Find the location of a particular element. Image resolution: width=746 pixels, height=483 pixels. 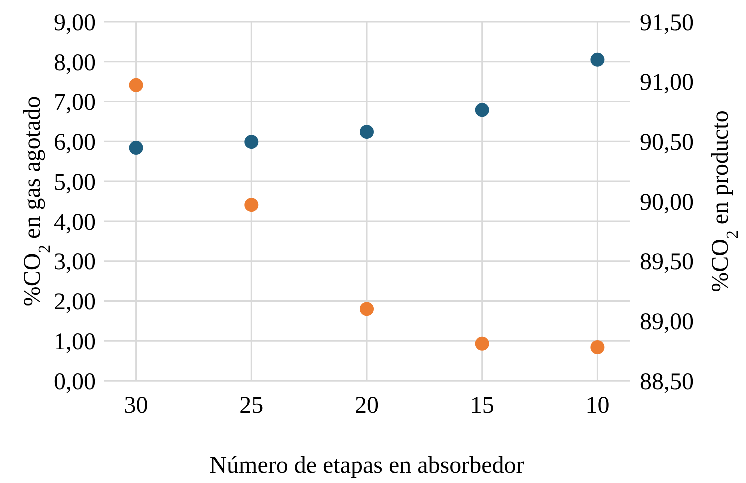

y-tick-label: 2,00 is located at coordinates (75, 303).